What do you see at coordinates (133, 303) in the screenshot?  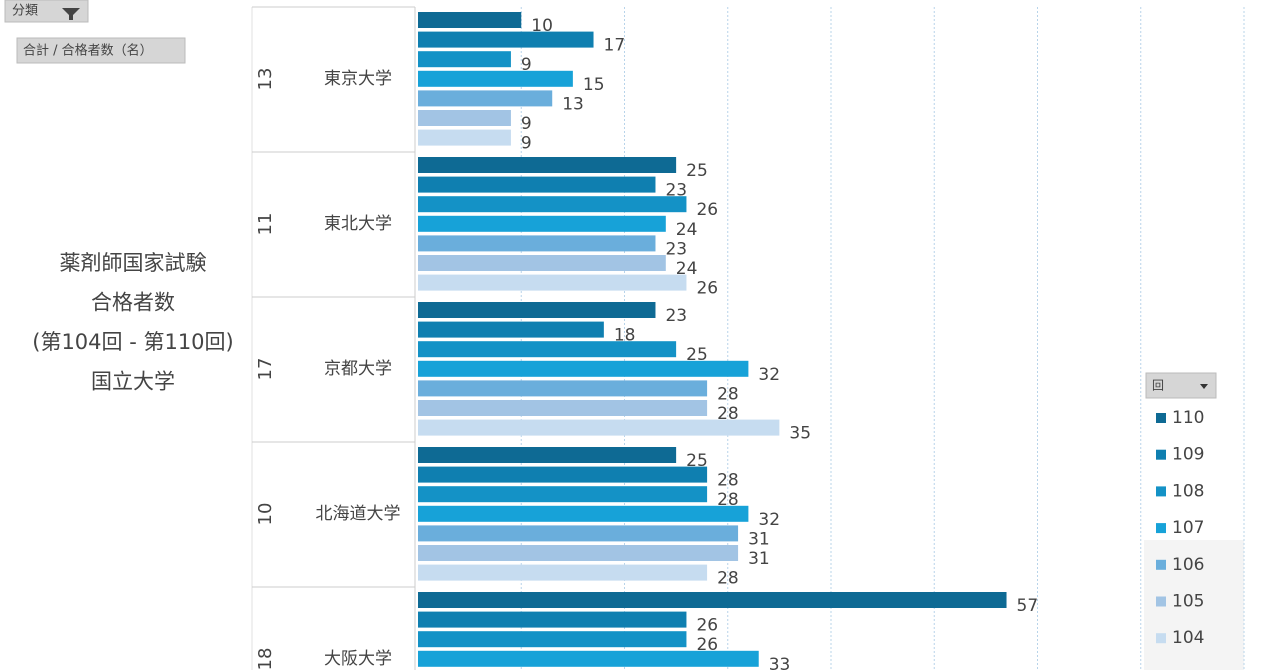 I see `chart-title: 合格者数` at bounding box center [133, 303].